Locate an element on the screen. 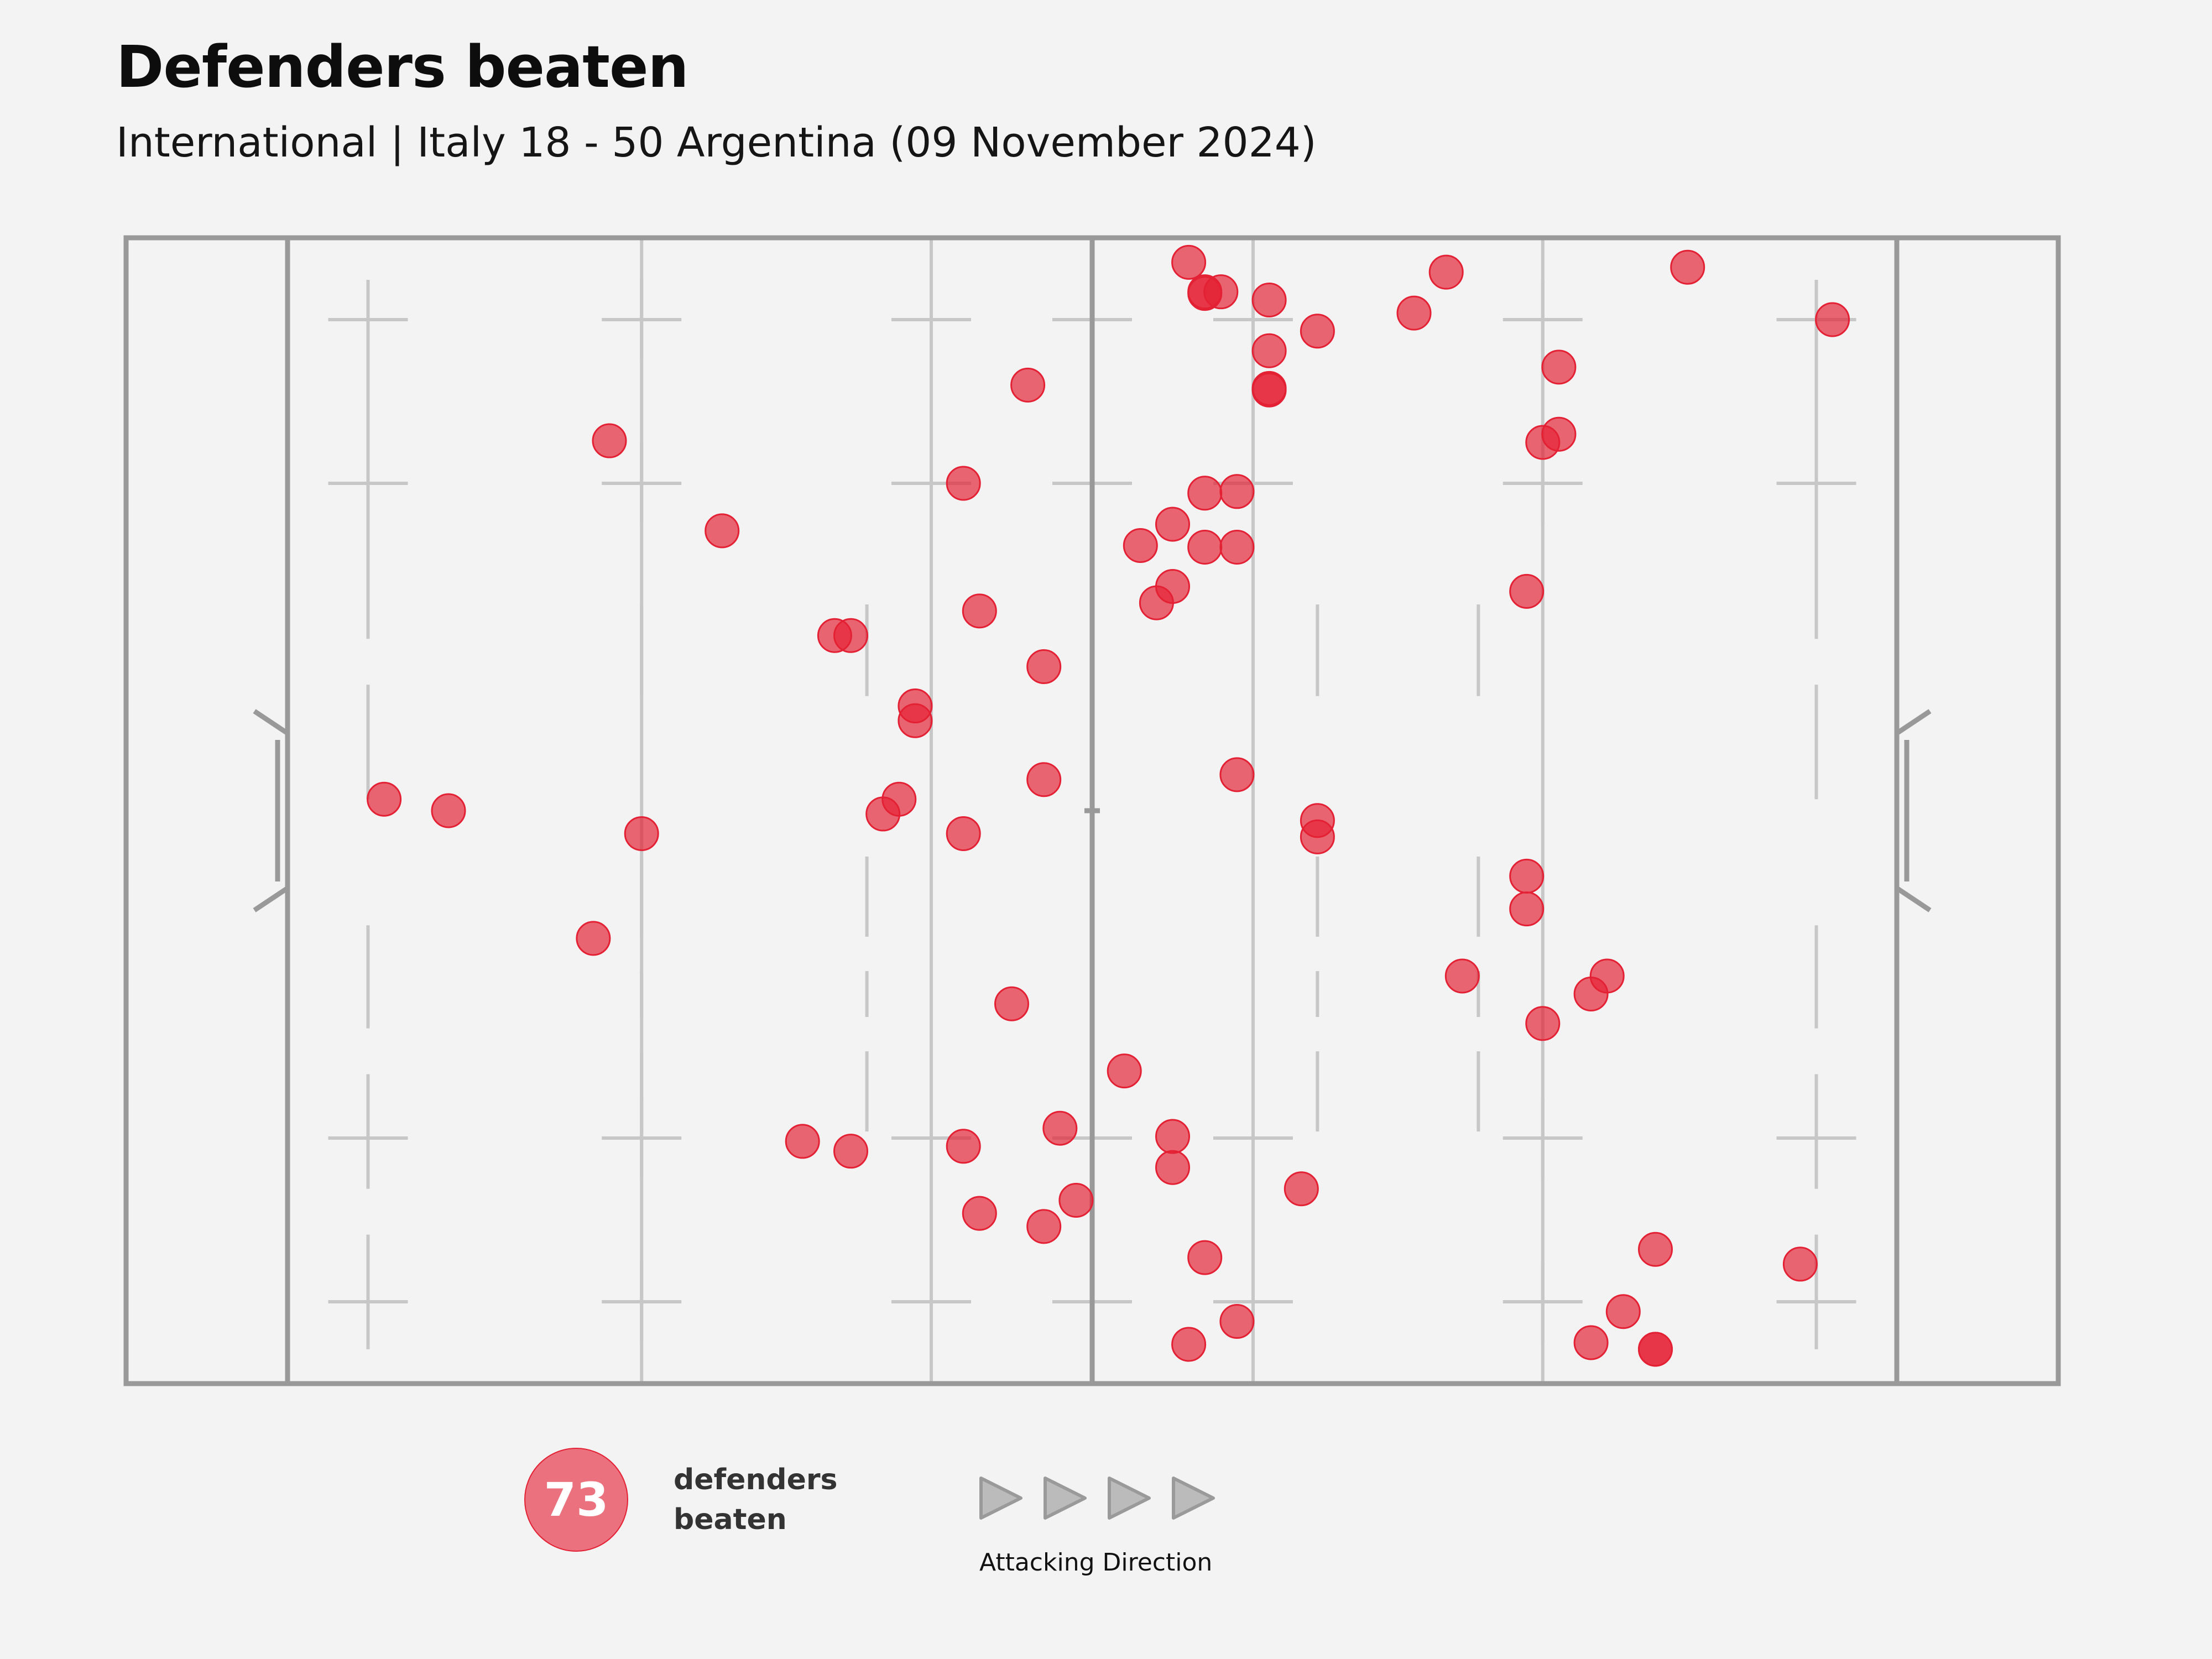  count-value: 73 is located at coordinates (576, 1500).